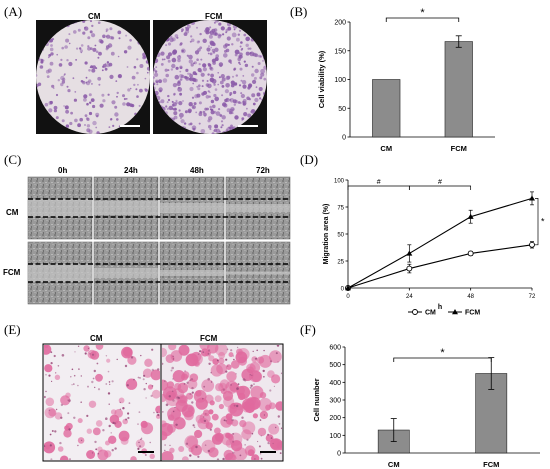  Describe the element at coordinates (348, 297) in the screenshot. I see `chart-d-xtick-label-0: 0` at that location.